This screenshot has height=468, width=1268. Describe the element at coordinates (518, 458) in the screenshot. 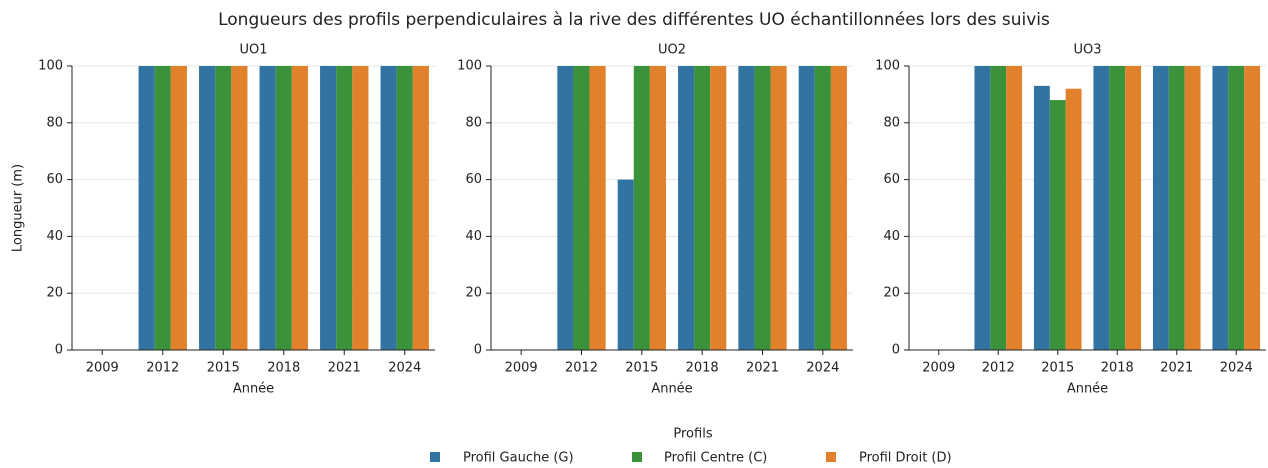

I see `legend-label: Profil Gauche (G)` at that location.